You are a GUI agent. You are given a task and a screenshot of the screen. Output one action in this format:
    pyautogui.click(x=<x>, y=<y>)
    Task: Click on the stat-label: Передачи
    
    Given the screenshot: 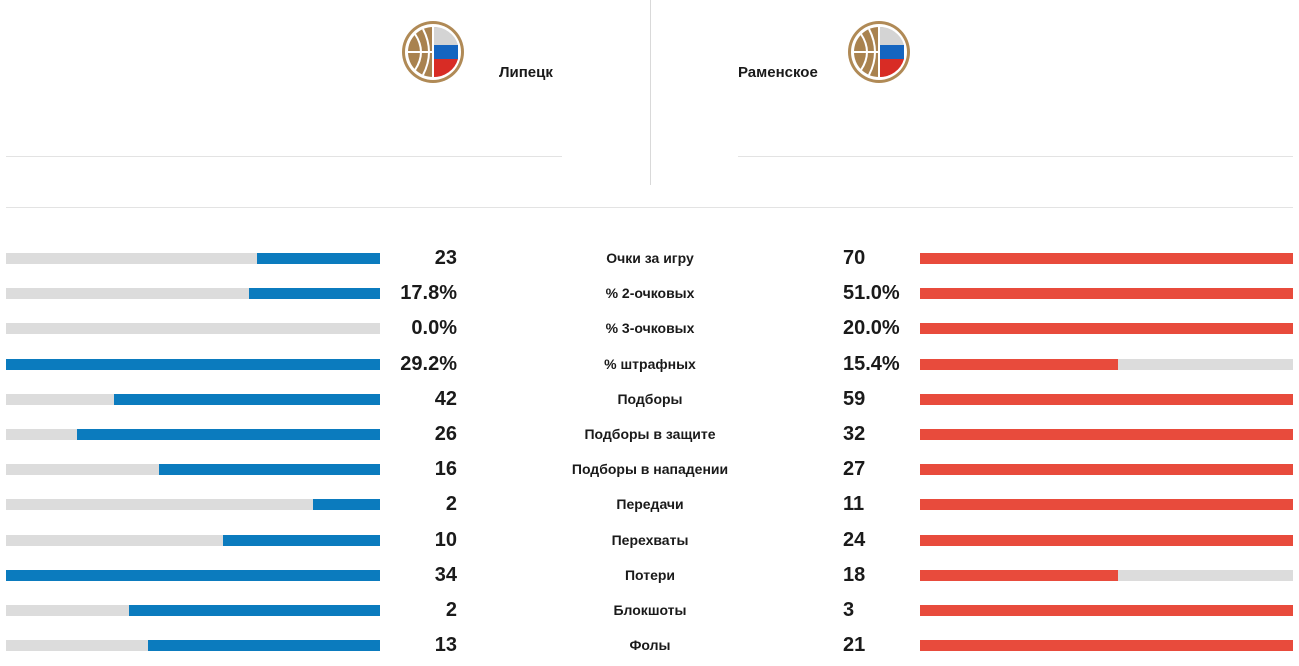 What is the action you would take?
    pyautogui.click(x=650, y=504)
    